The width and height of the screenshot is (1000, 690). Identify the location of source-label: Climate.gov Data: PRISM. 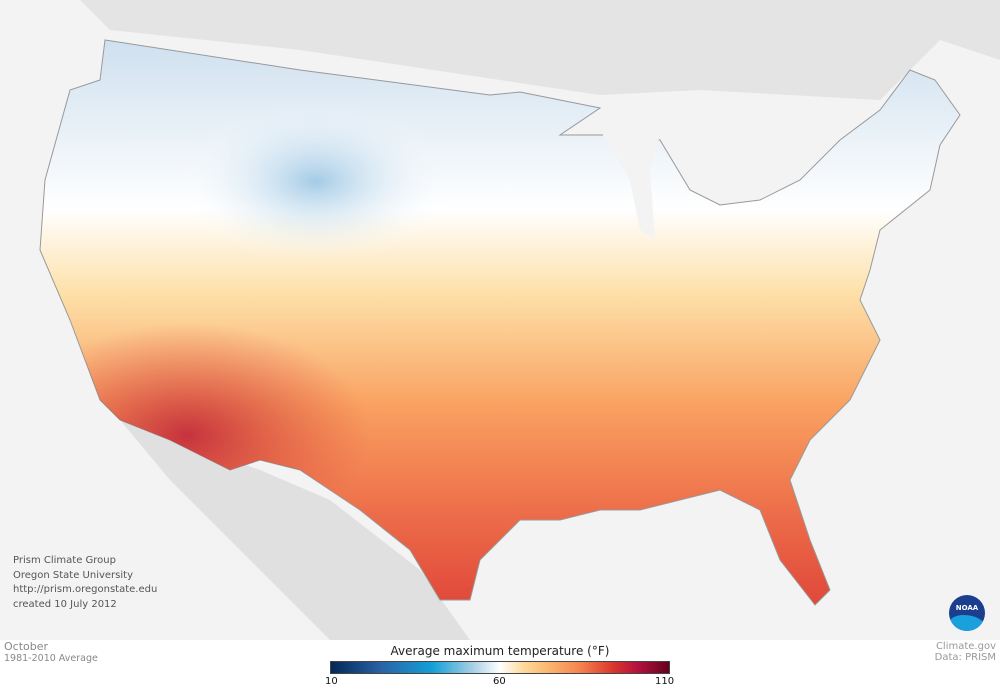
(965, 652).